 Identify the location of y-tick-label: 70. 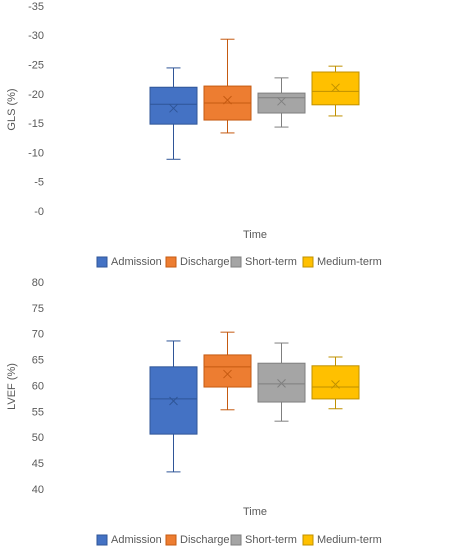
(38, 335).